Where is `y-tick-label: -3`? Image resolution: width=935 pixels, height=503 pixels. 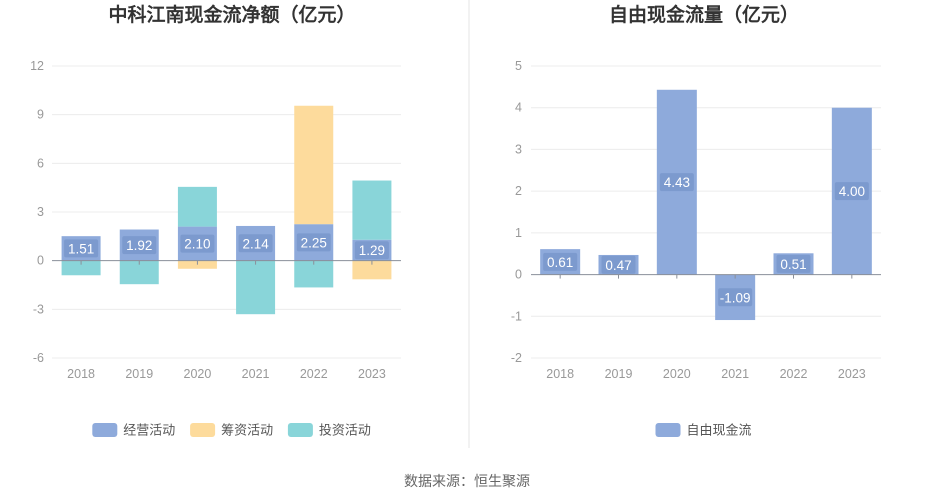
y-tick-label: -3 is located at coordinates (38, 309).